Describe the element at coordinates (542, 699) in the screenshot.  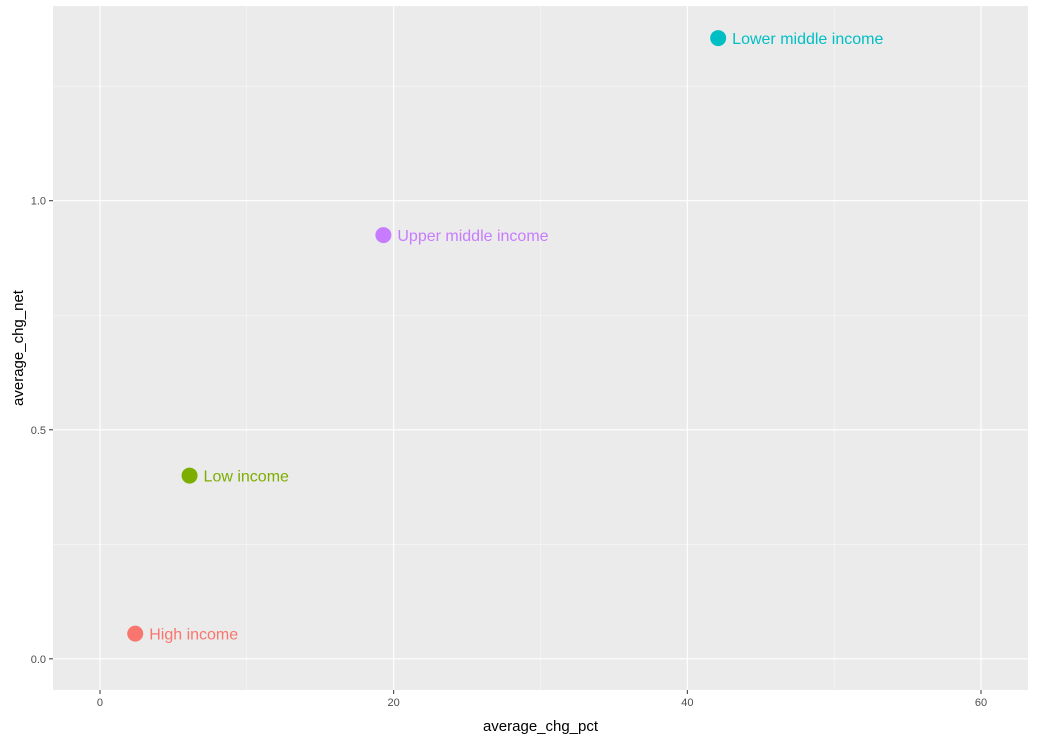
I see `x-axis: 0 20 40 60` at that location.